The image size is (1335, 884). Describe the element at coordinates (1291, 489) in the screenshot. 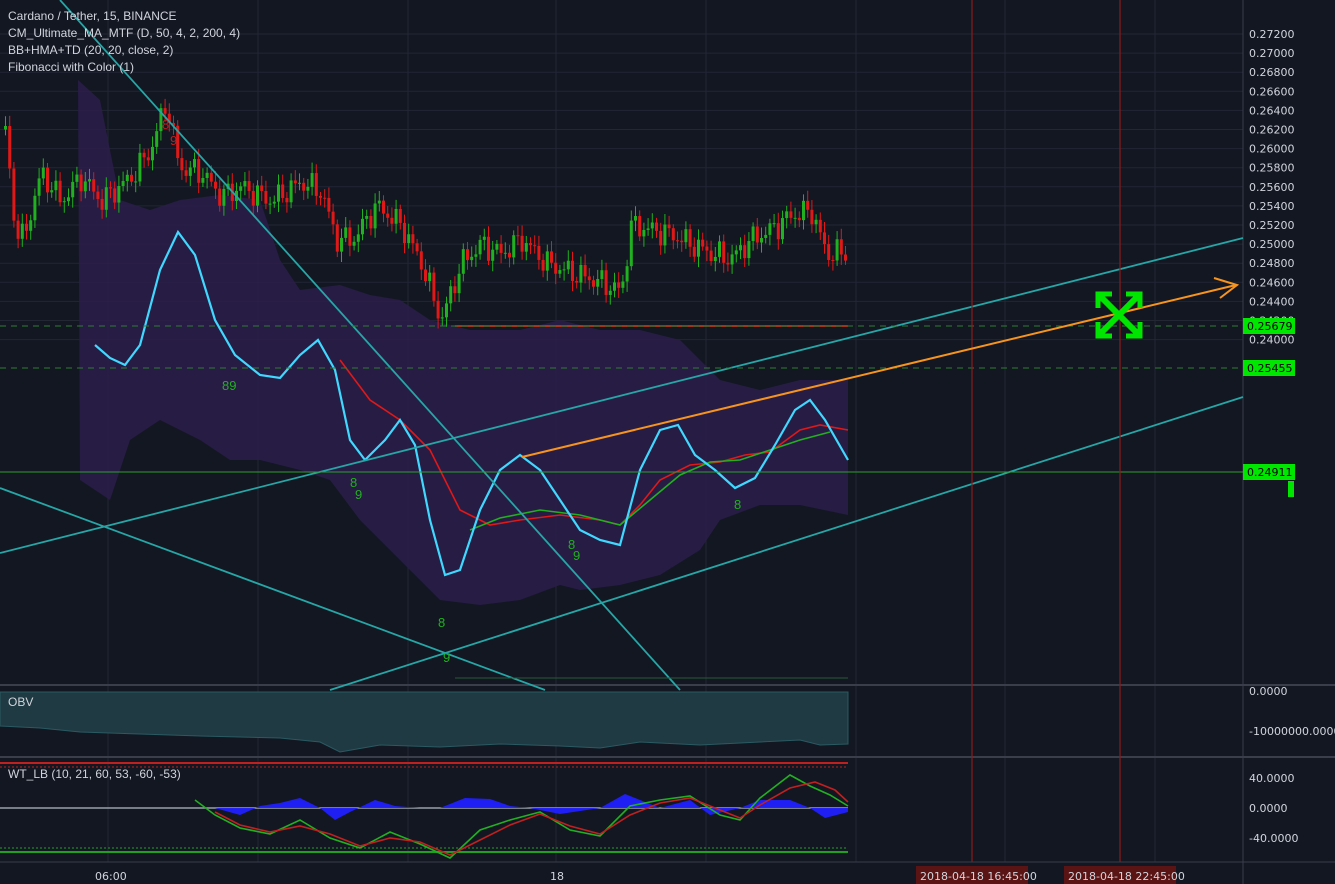

I see `price-badge-tail` at that location.